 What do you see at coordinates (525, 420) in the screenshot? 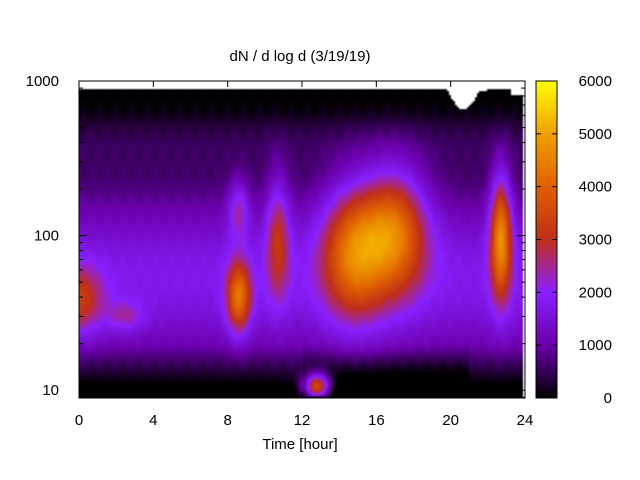
I see `x-tick-label: 24` at bounding box center [525, 420].